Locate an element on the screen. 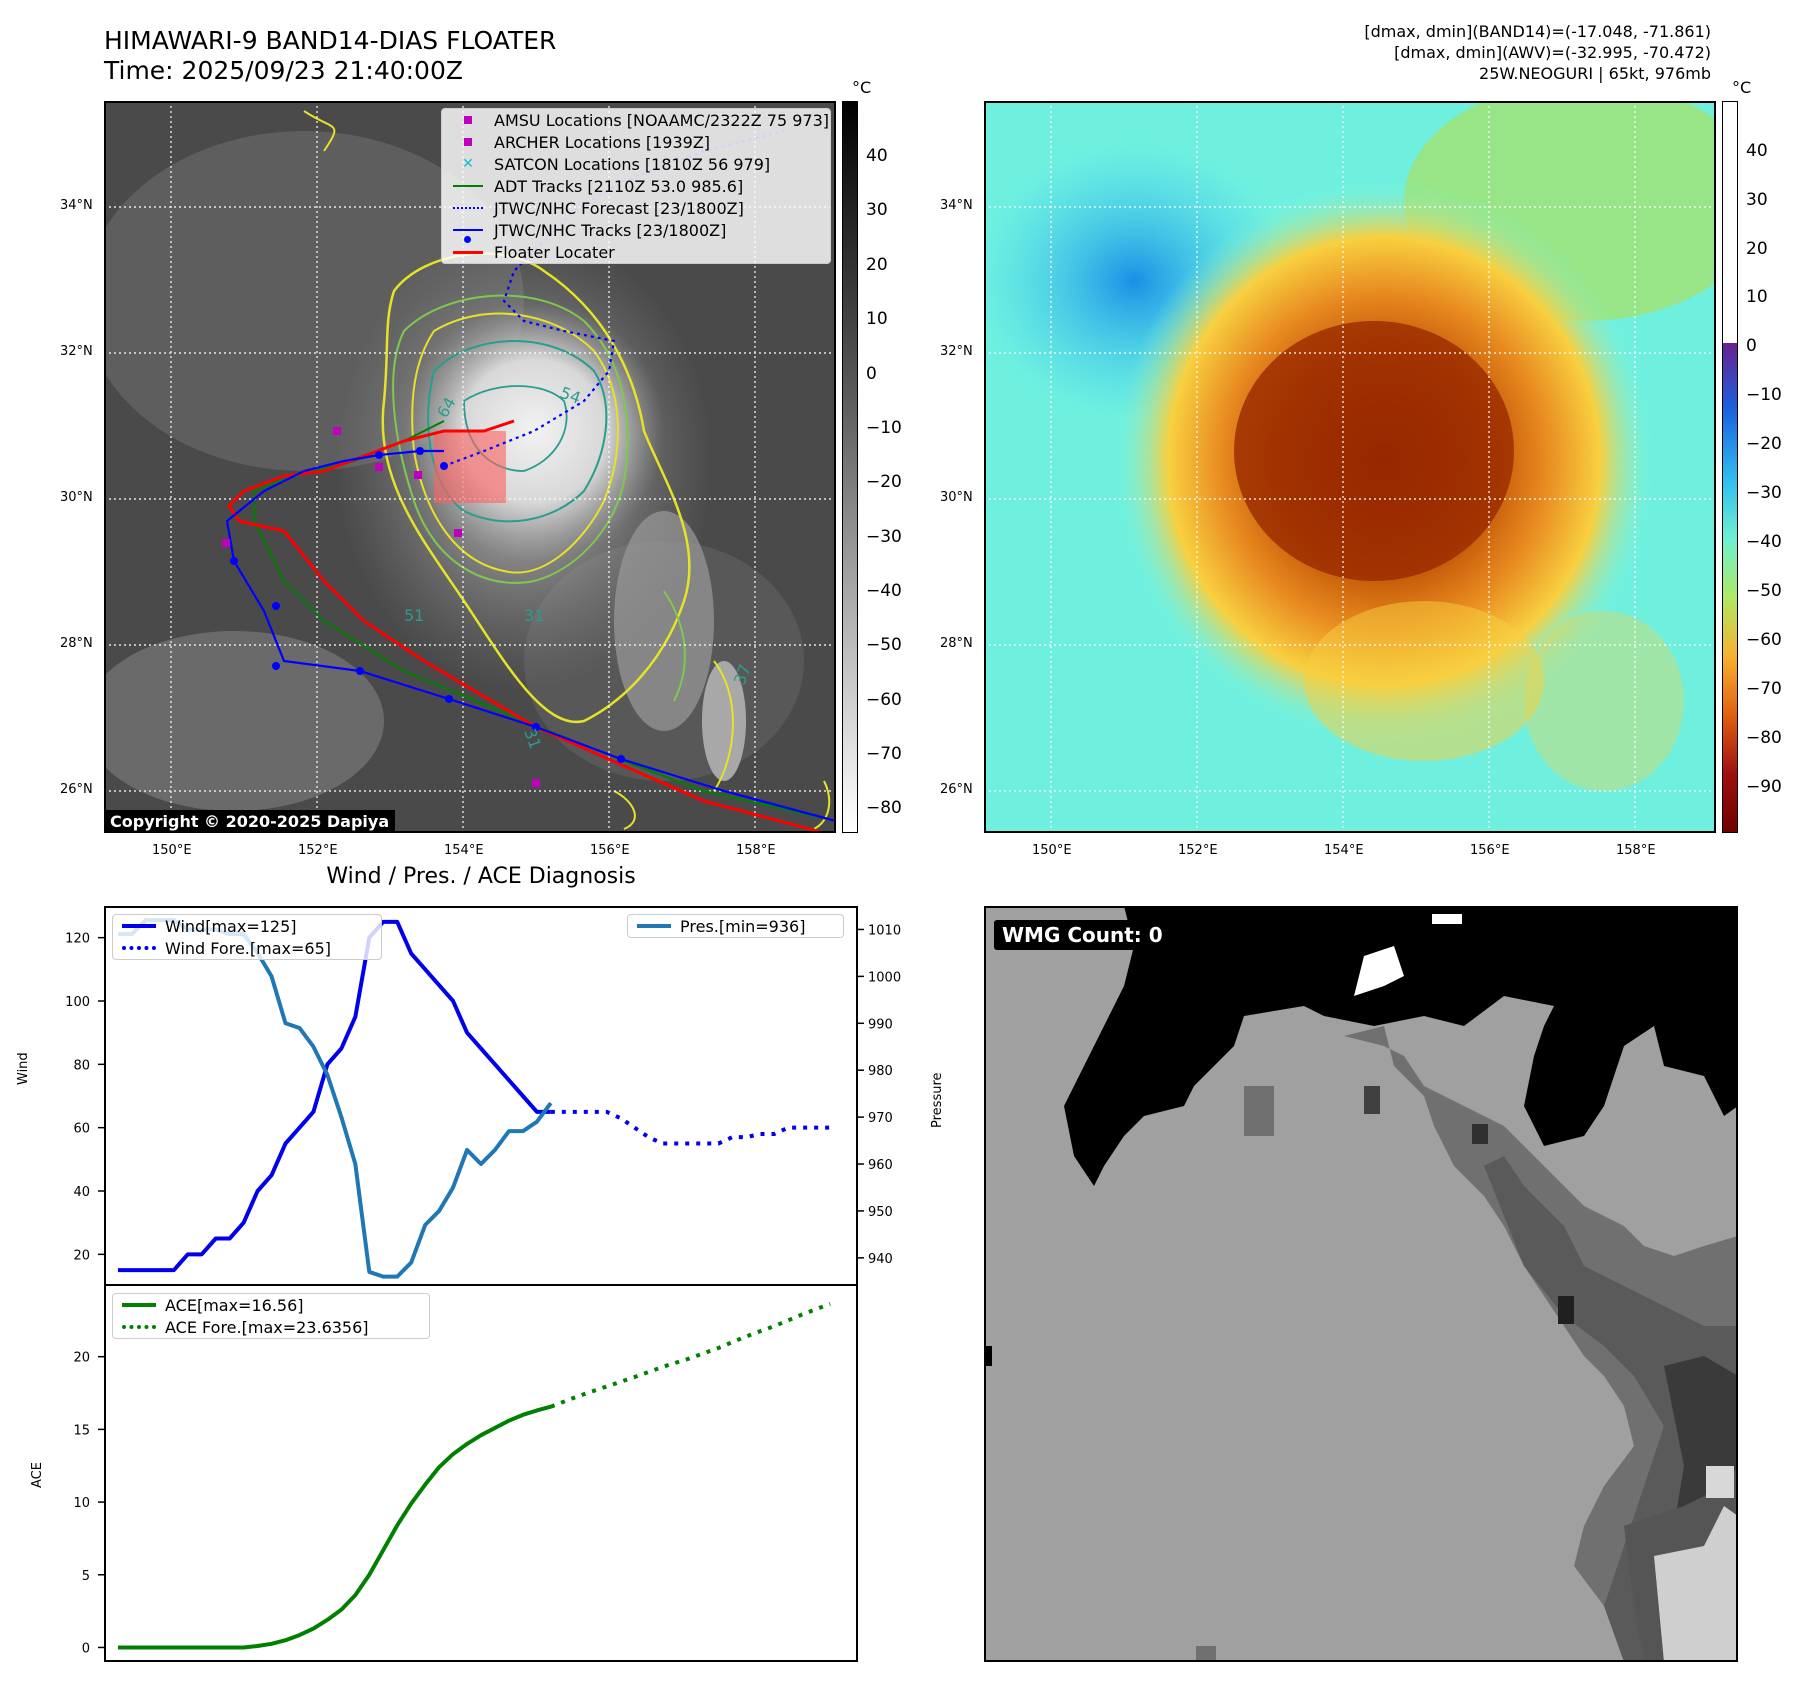  wind-ylabel: Wind is located at coordinates (23, 1068).